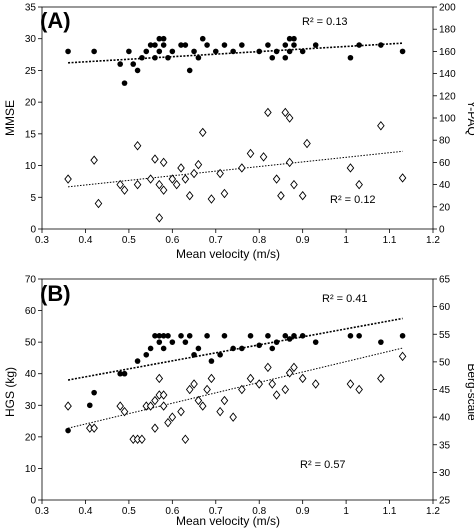 This screenshot has height=530, width=474. Describe the element at coordinates (85, 511) in the screenshot. I see `panel-b-x-tick-label: 0.4` at that location.